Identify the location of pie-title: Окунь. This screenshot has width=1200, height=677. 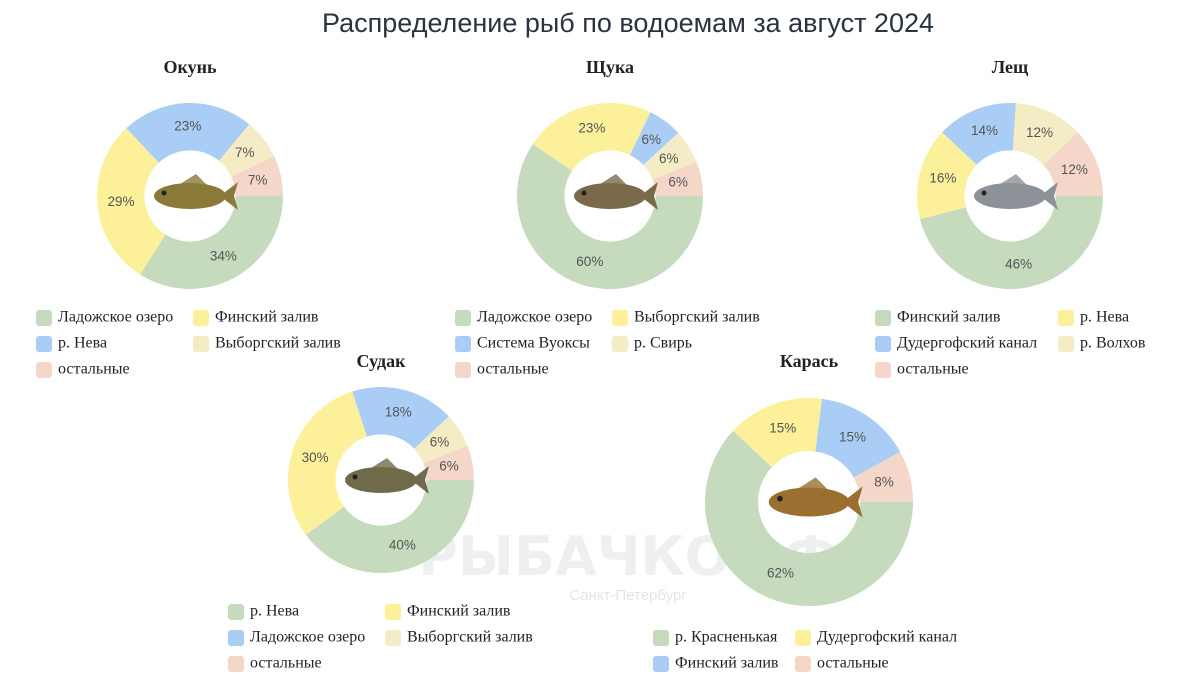
(189, 67).